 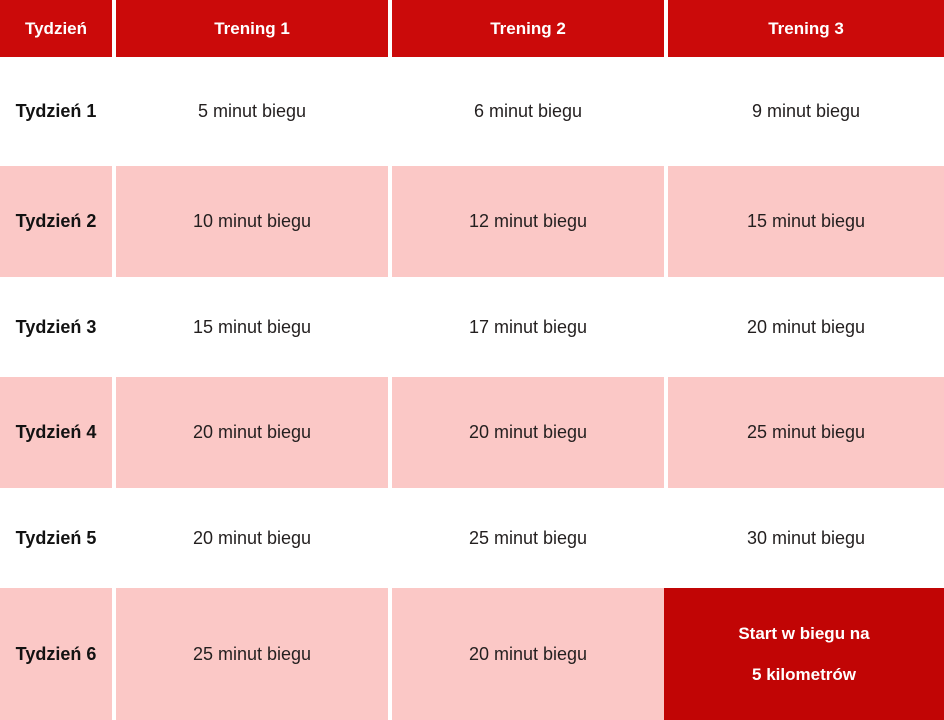 What do you see at coordinates (252, 538) in the screenshot?
I see `cell-w5-t1: 20 minut biegu` at bounding box center [252, 538].